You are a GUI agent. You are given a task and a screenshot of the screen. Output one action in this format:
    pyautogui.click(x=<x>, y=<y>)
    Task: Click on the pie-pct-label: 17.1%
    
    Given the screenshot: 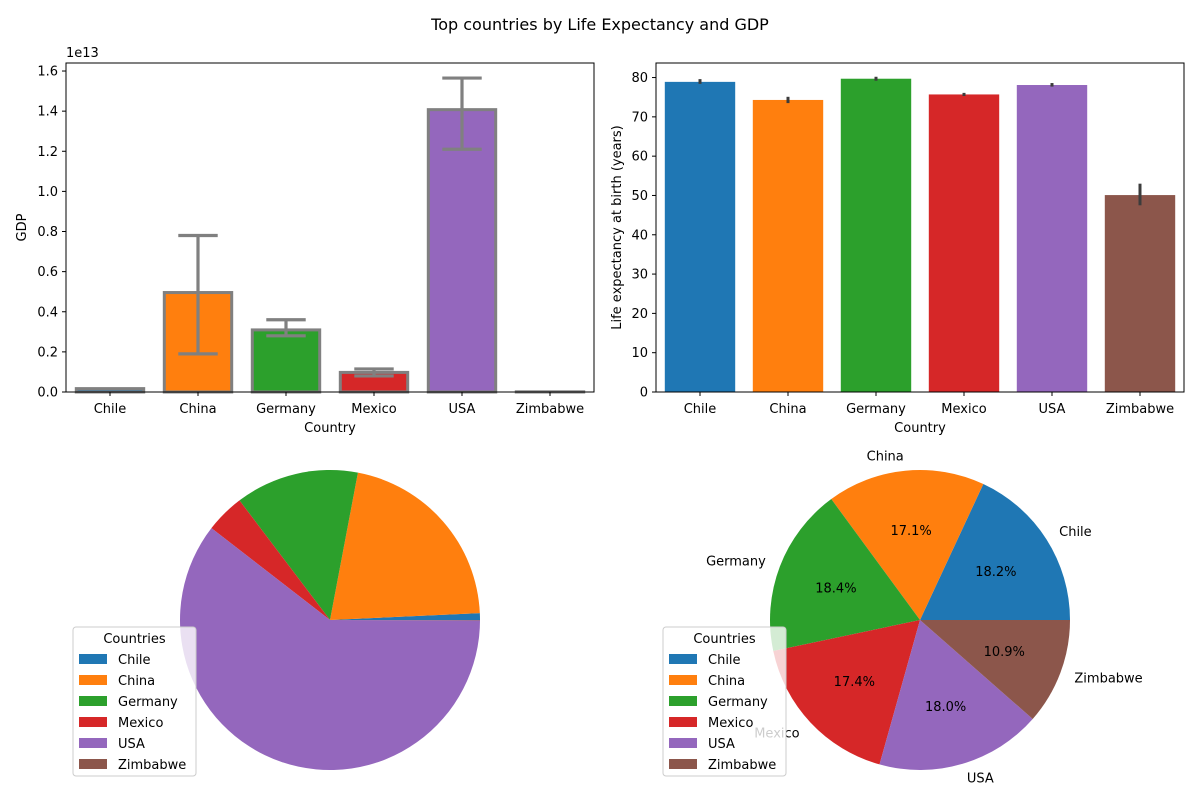 What is the action you would take?
    pyautogui.click(x=910, y=531)
    